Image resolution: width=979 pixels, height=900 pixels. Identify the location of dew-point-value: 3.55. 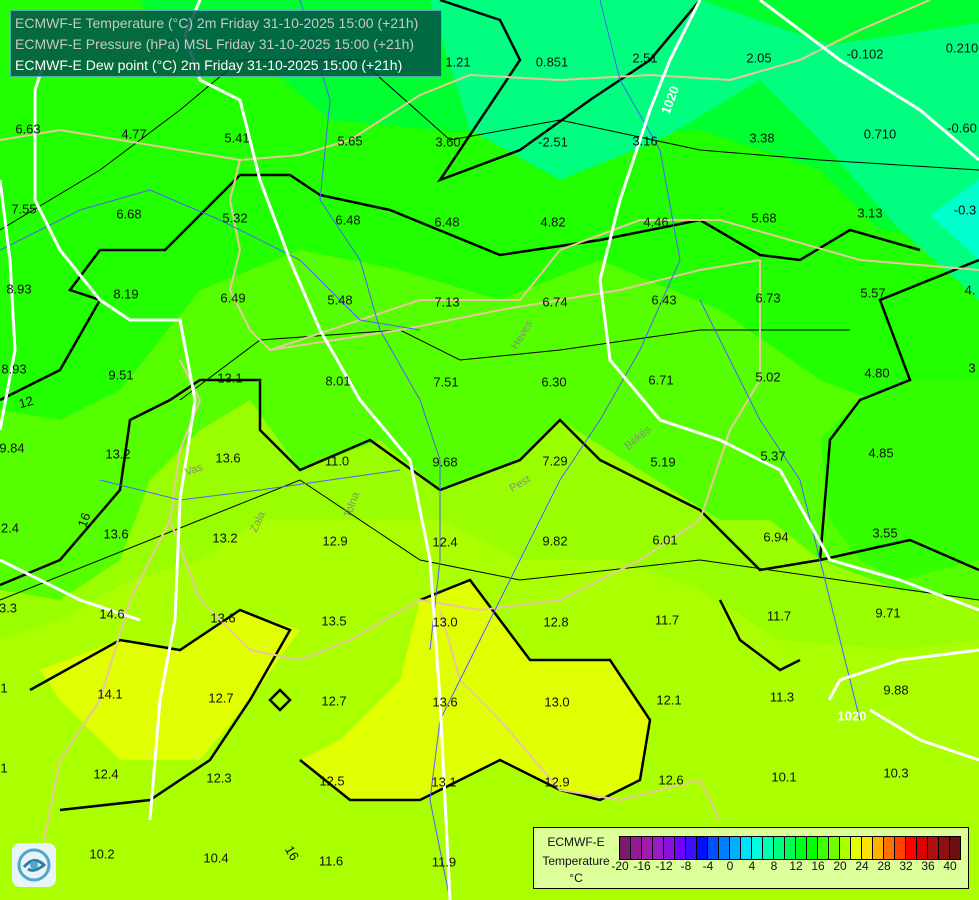
(885, 533).